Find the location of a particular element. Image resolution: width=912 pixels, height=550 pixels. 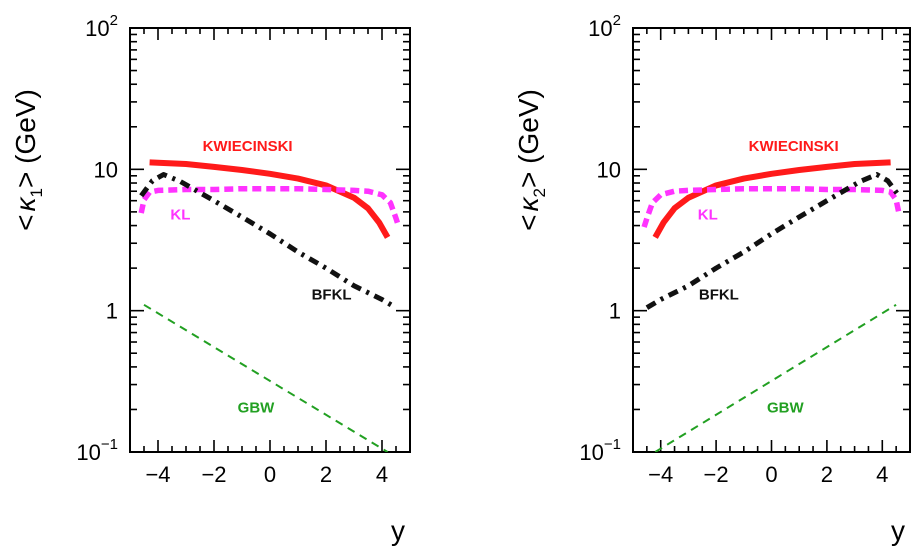

right-x-tick-label: −2 is located at coordinates (716, 474).